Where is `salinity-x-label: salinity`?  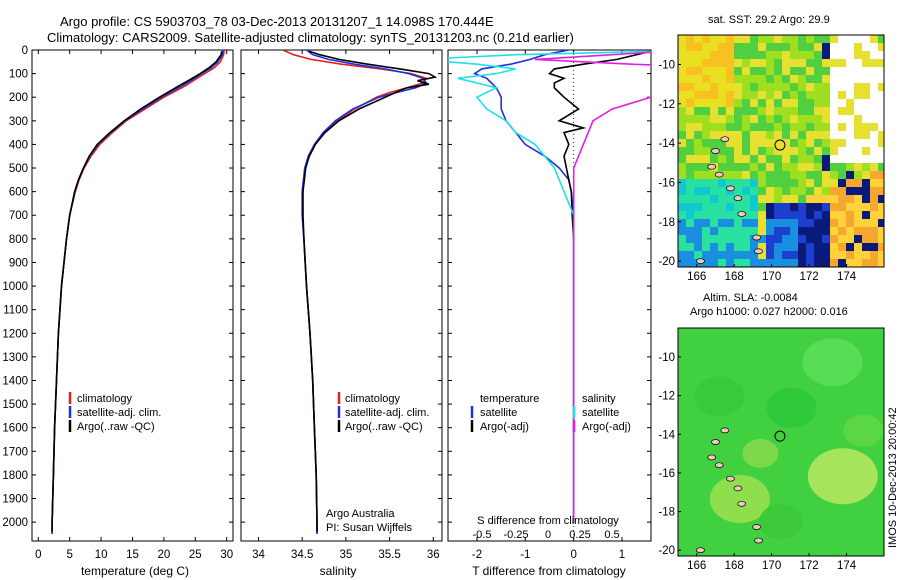
salinity-x-label: salinity is located at coordinates (338, 571).